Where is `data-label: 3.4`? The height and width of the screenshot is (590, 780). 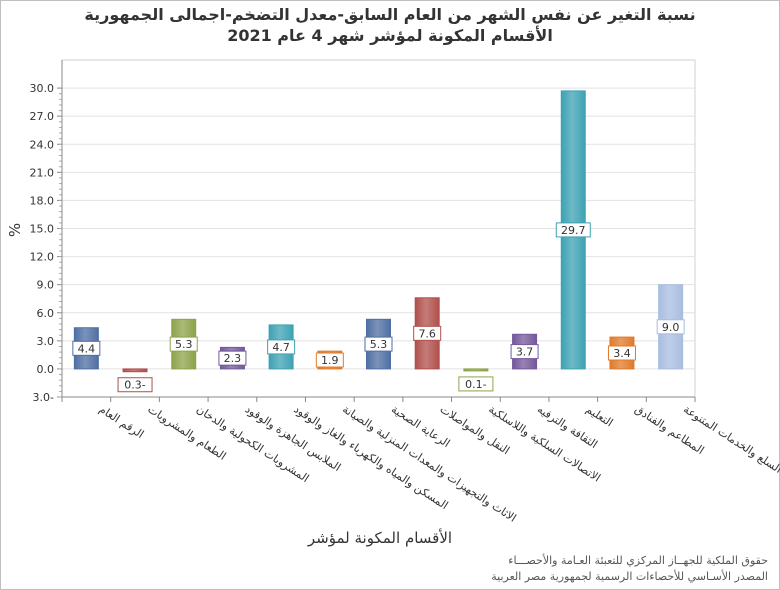 data-label: 3.4 is located at coordinates (622, 353).